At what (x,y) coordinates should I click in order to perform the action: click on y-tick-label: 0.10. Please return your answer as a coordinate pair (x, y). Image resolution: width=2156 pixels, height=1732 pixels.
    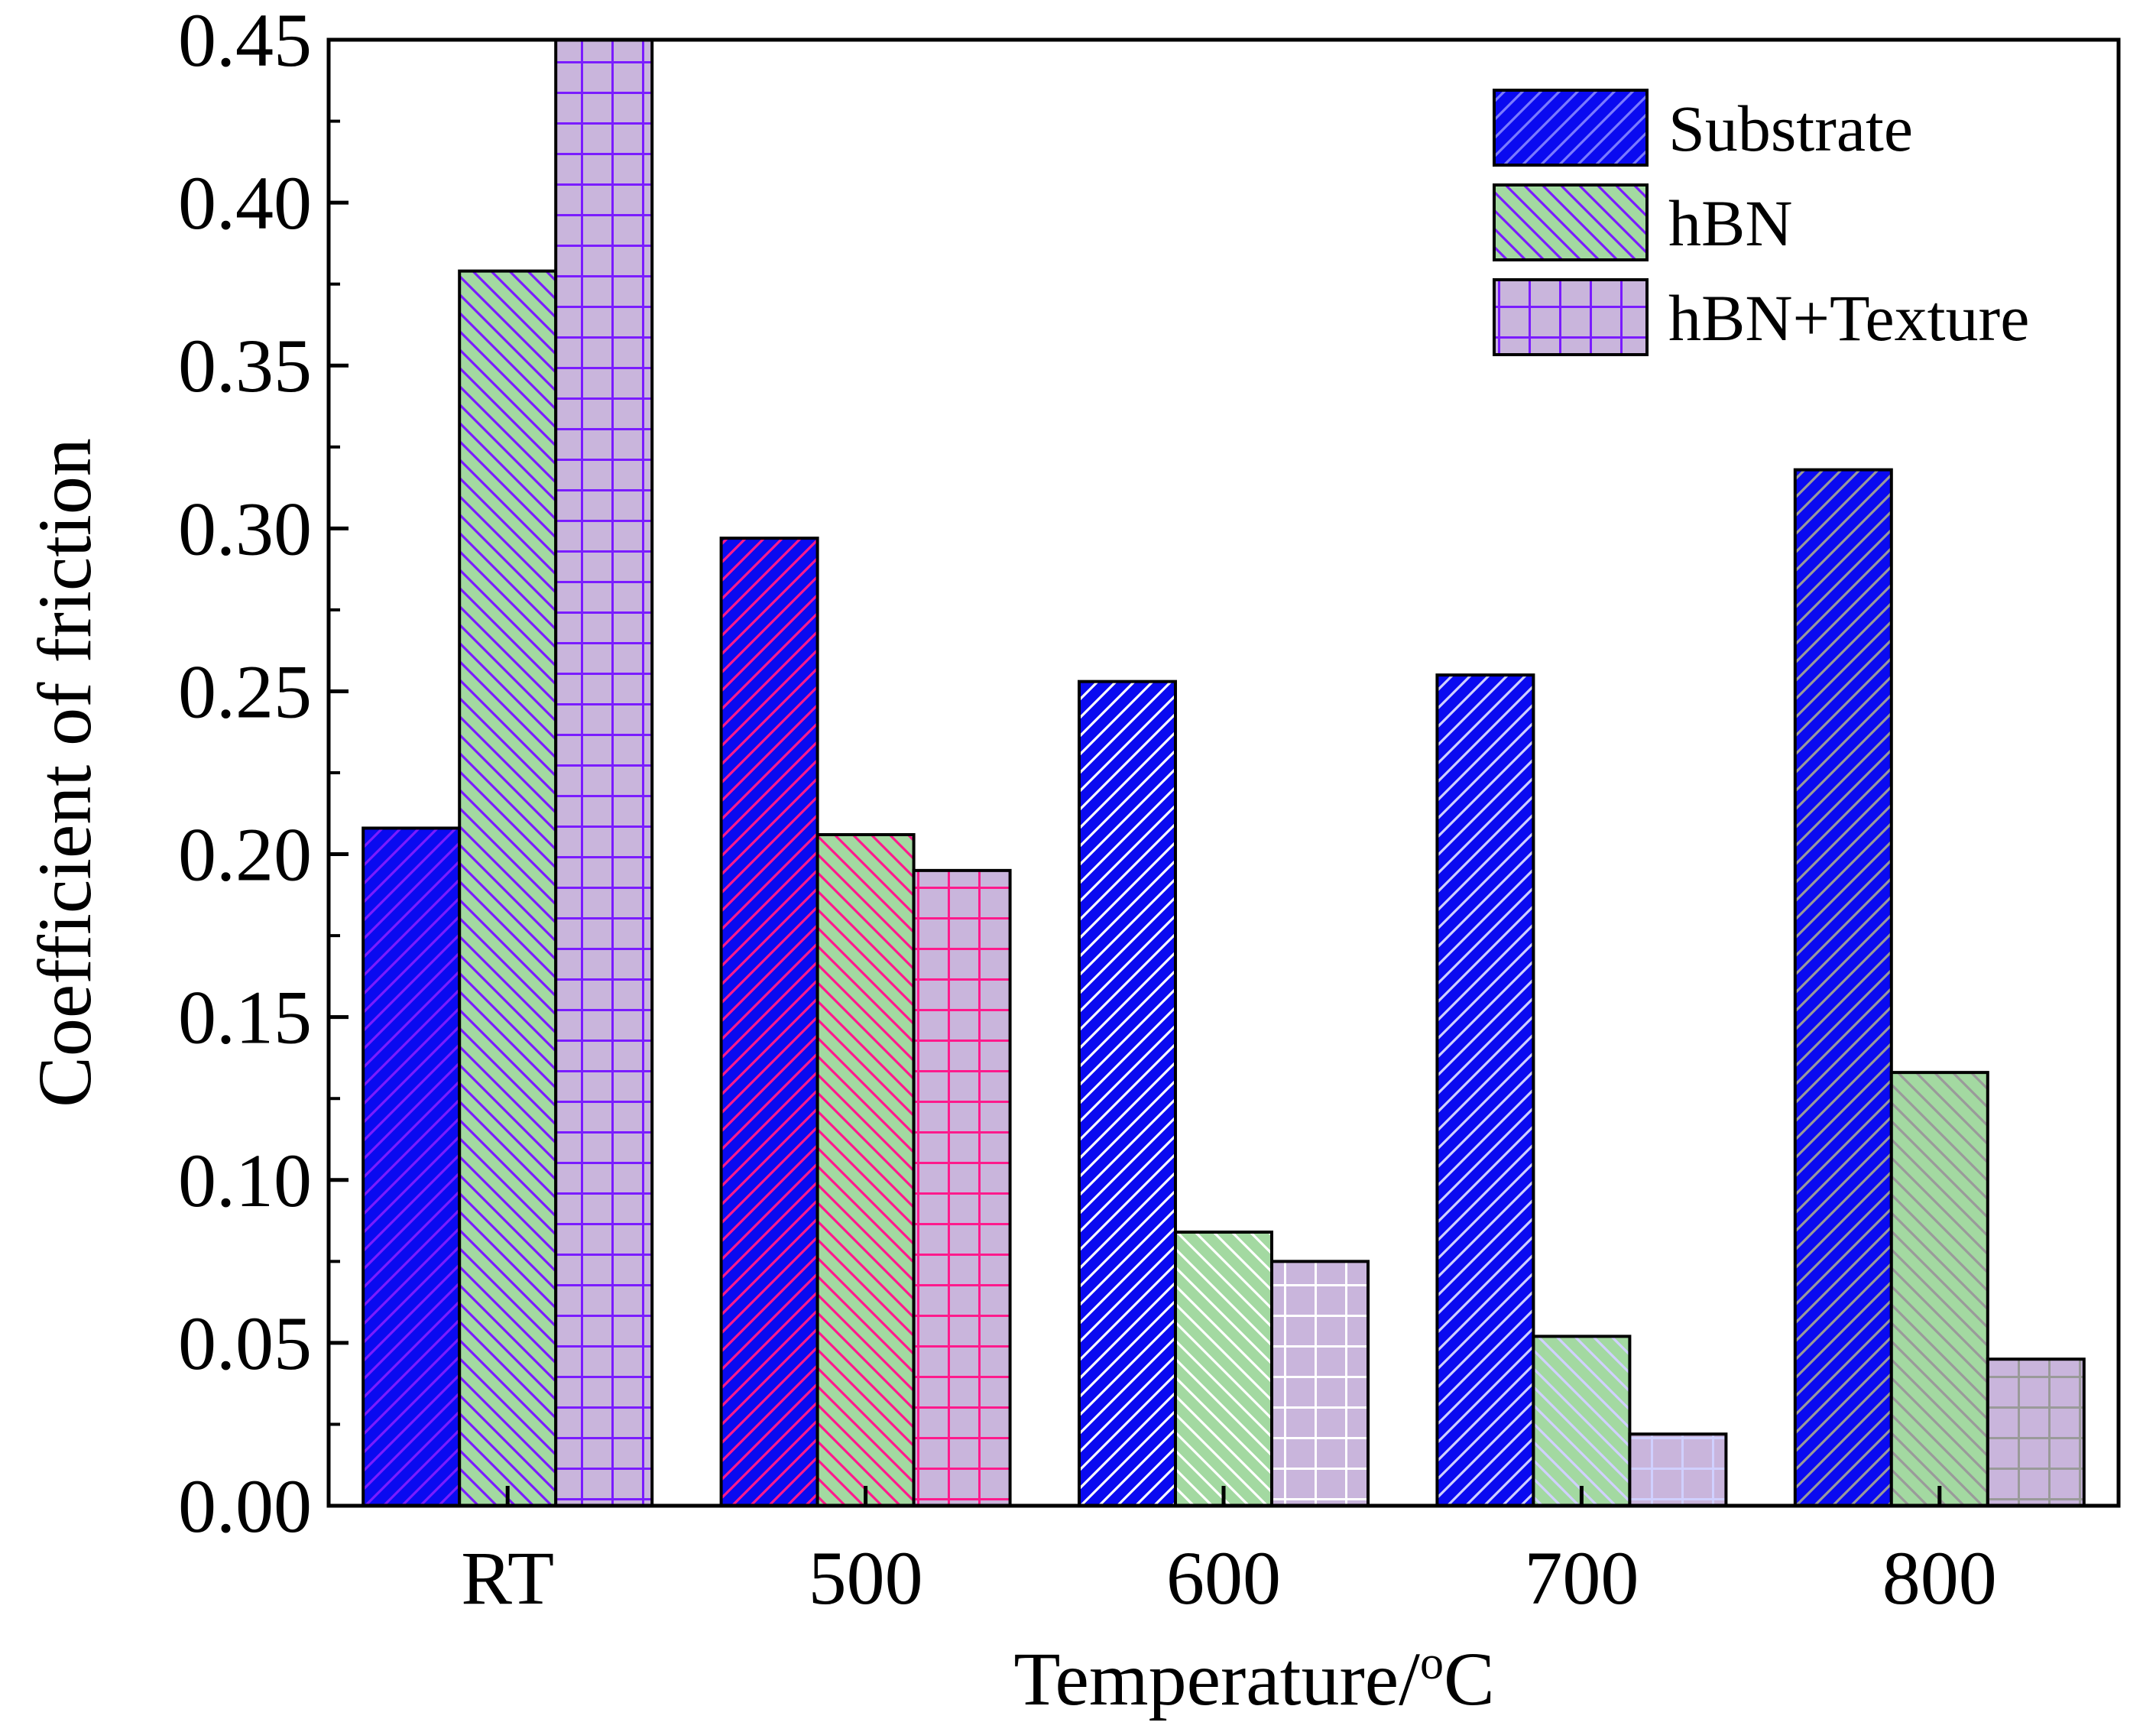
    Looking at the image, I should click on (245, 1180).